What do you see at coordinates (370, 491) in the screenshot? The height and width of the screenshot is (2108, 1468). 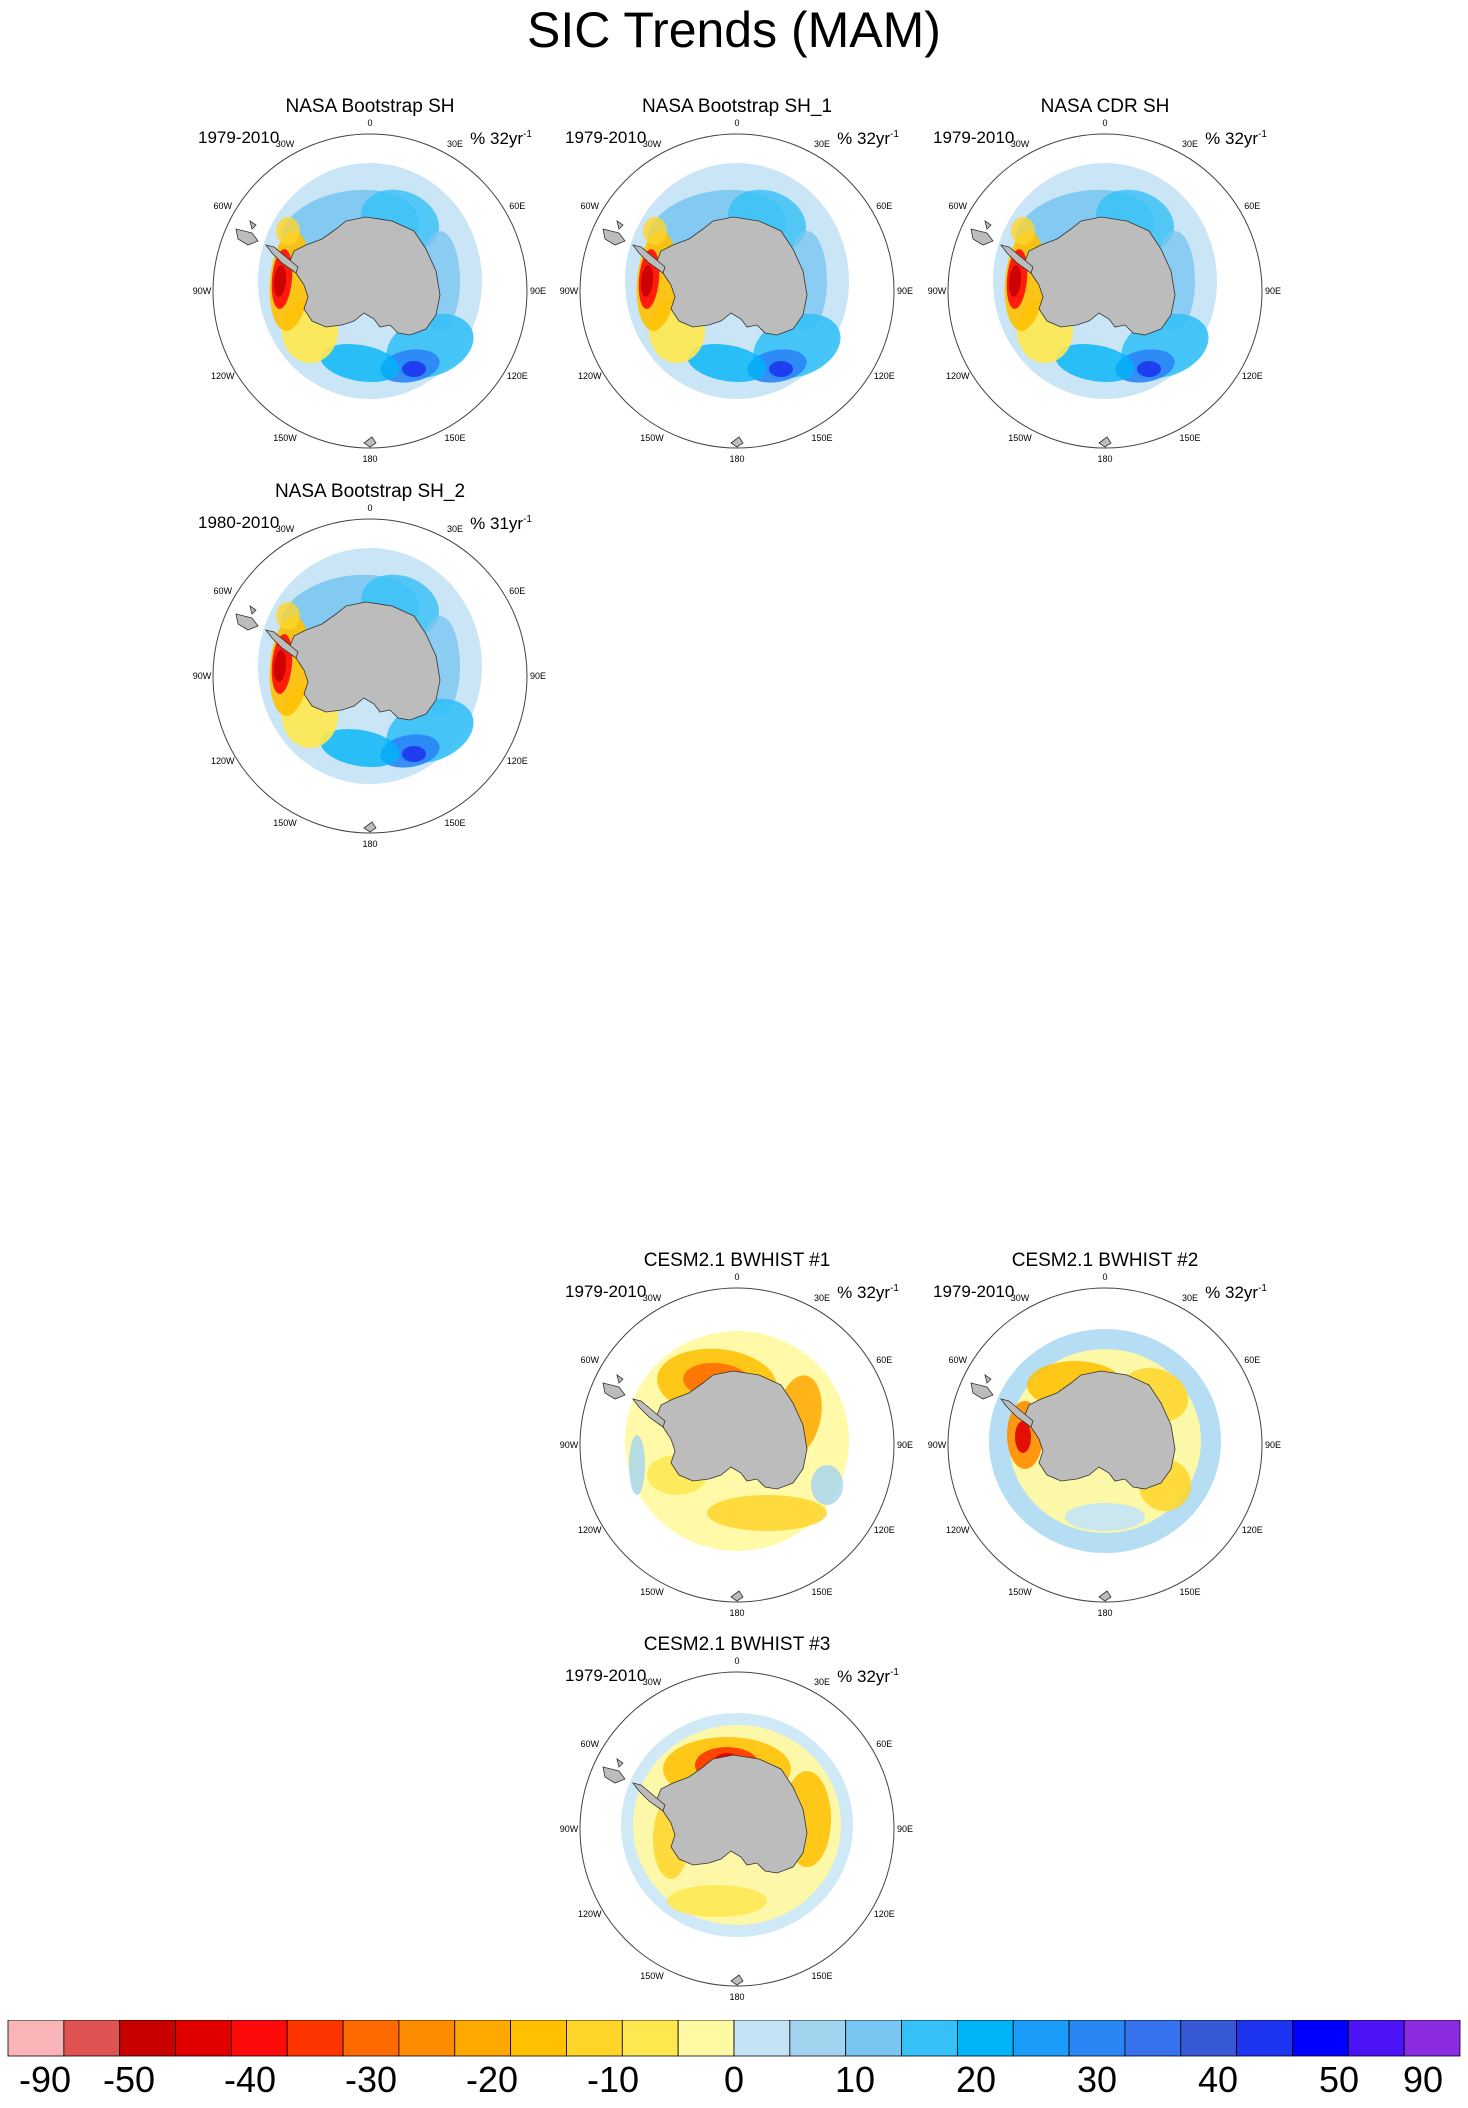 I see `panel-title: NASA Bootstrap SH_2` at bounding box center [370, 491].